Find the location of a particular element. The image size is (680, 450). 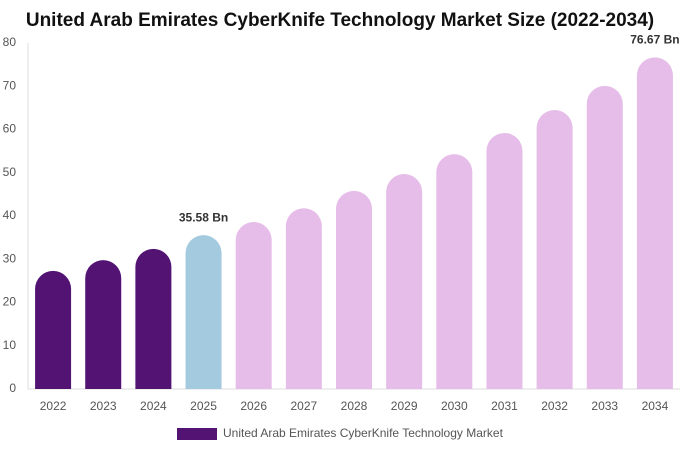

value-label: 76.67 Bn is located at coordinates (654, 40).